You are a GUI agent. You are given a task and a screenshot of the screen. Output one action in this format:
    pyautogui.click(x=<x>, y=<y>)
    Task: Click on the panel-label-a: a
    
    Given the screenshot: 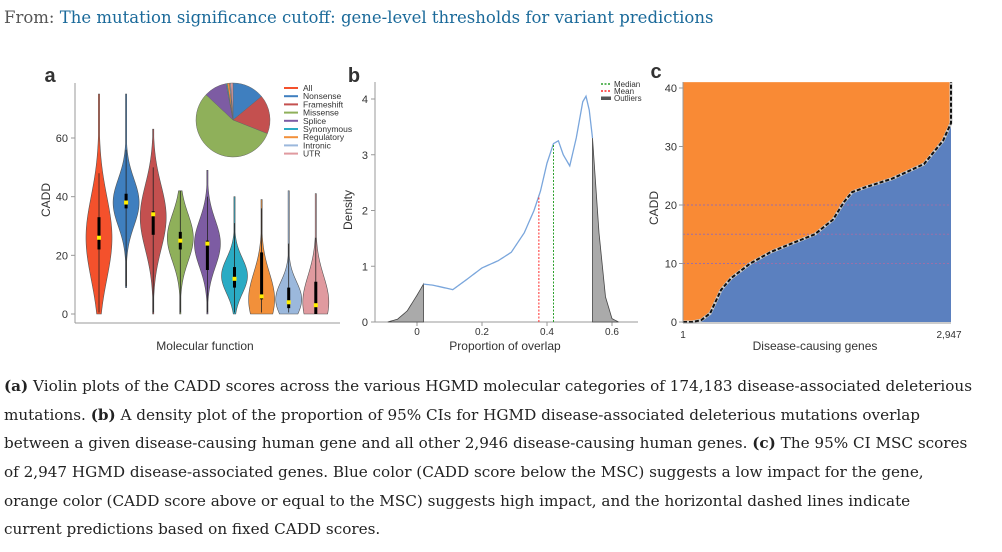 What is the action you would take?
    pyautogui.click(x=50, y=76)
    